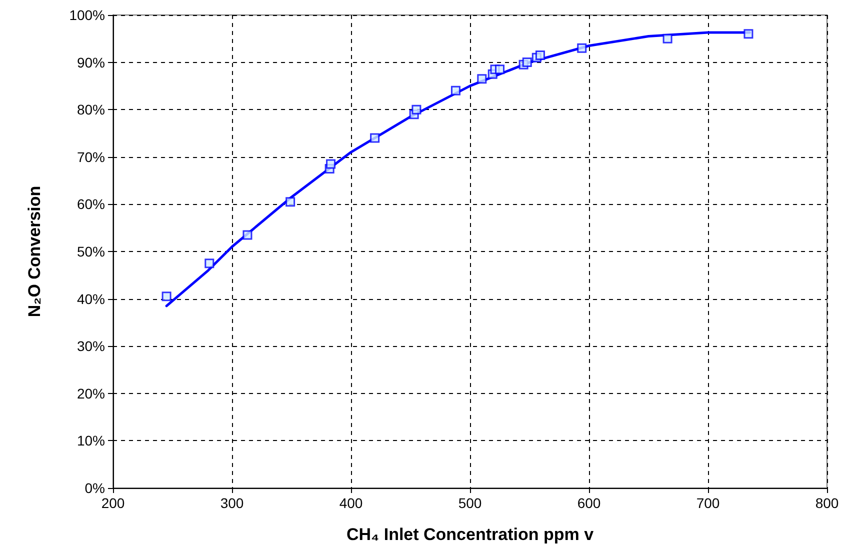  I want to click on y-axis-title: N₂O Conversion, so click(34, 252).